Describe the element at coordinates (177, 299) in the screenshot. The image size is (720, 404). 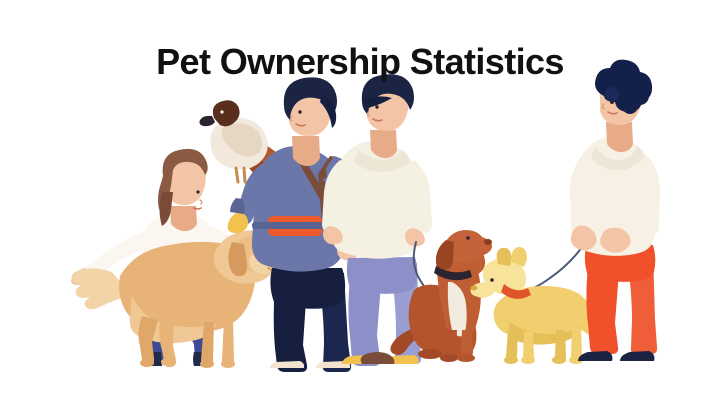
I see `pet-golden-retriever` at that location.